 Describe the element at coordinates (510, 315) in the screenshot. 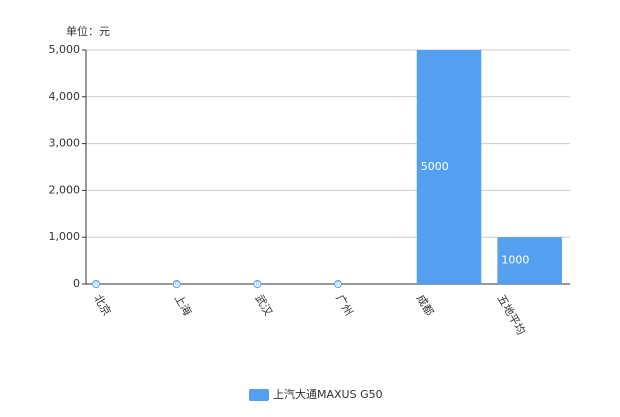

I see `x-tick-label: 五地平均` at that location.